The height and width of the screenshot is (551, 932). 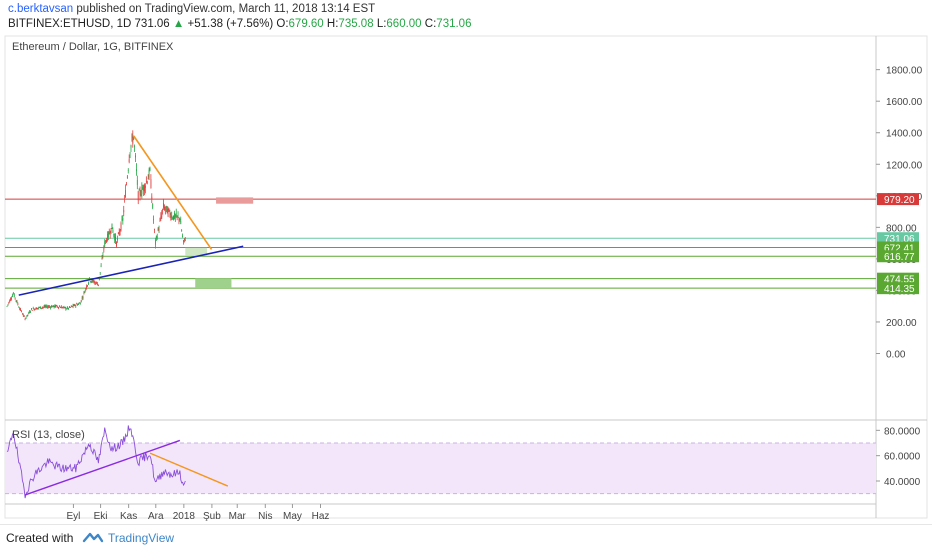 What do you see at coordinates (901, 323) in the screenshot?
I see `y-tick-label: 200.00` at bounding box center [901, 323].